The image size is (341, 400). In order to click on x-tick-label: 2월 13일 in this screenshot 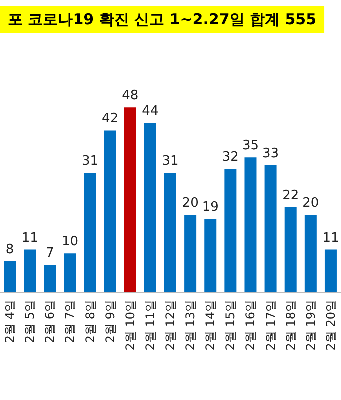, I will do `click(191, 325)`.